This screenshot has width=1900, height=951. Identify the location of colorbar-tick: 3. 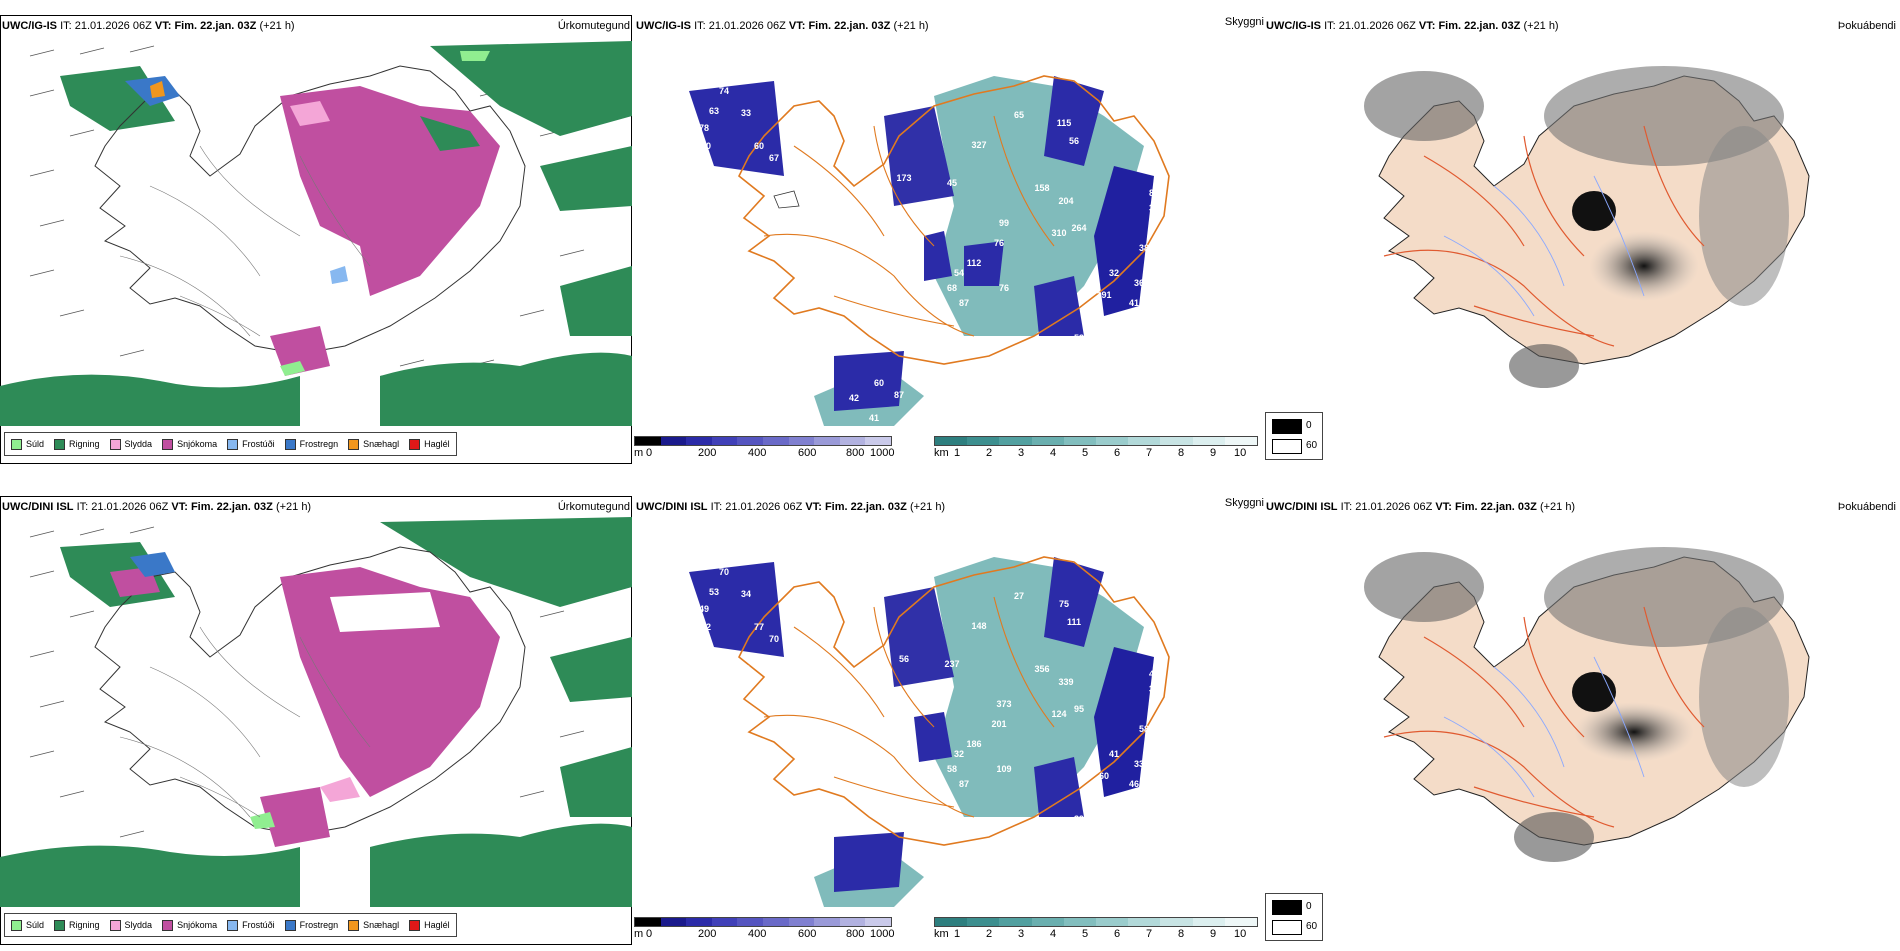
(1021, 453).